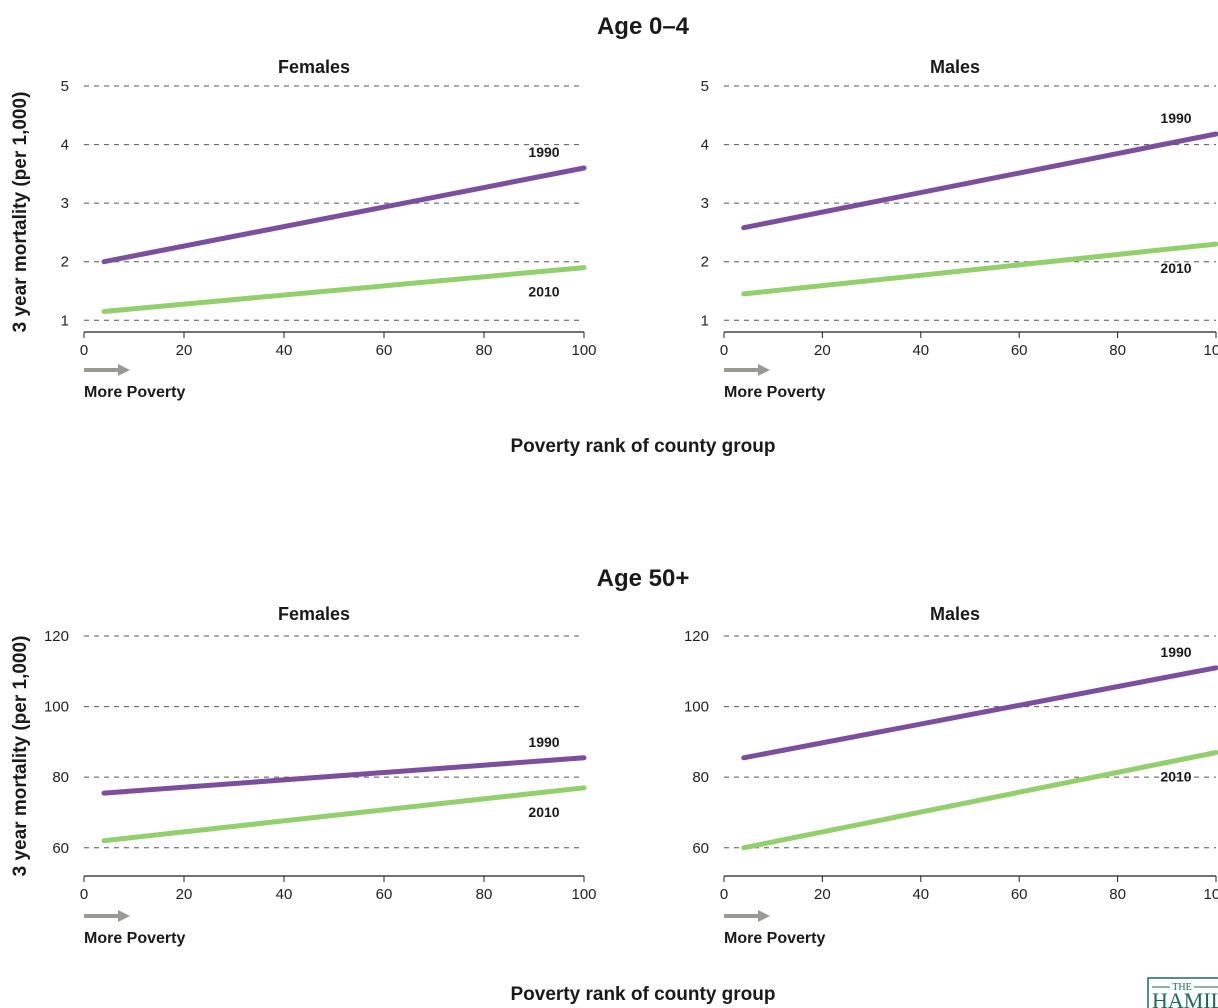 This screenshot has width=1218, height=1008. Describe the element at coordinates (643, 578) in the screenshot. I see `section-title: Age 50+` at that location.